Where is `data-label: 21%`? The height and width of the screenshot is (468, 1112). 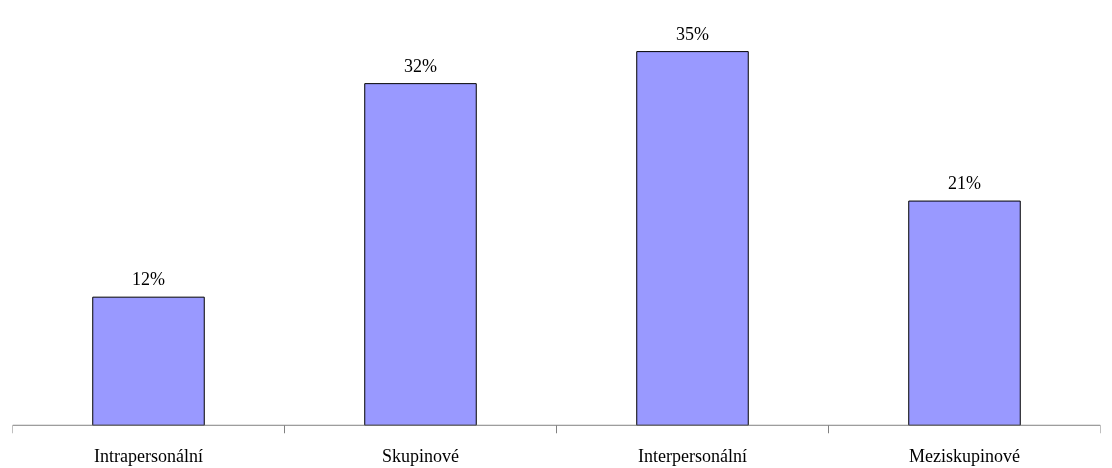 data-label: 21% is located at coordinates (964, 183).